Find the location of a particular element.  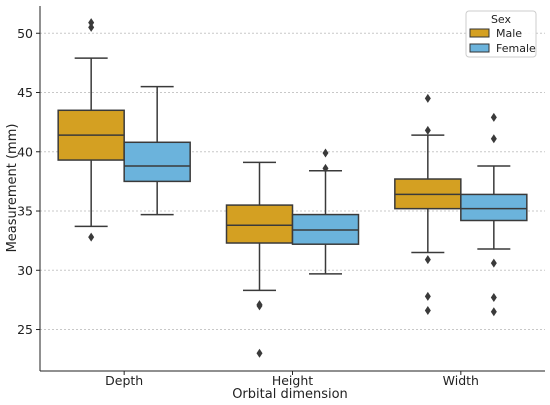

y-tick-label: 30 is located at coordinates (25, 270).